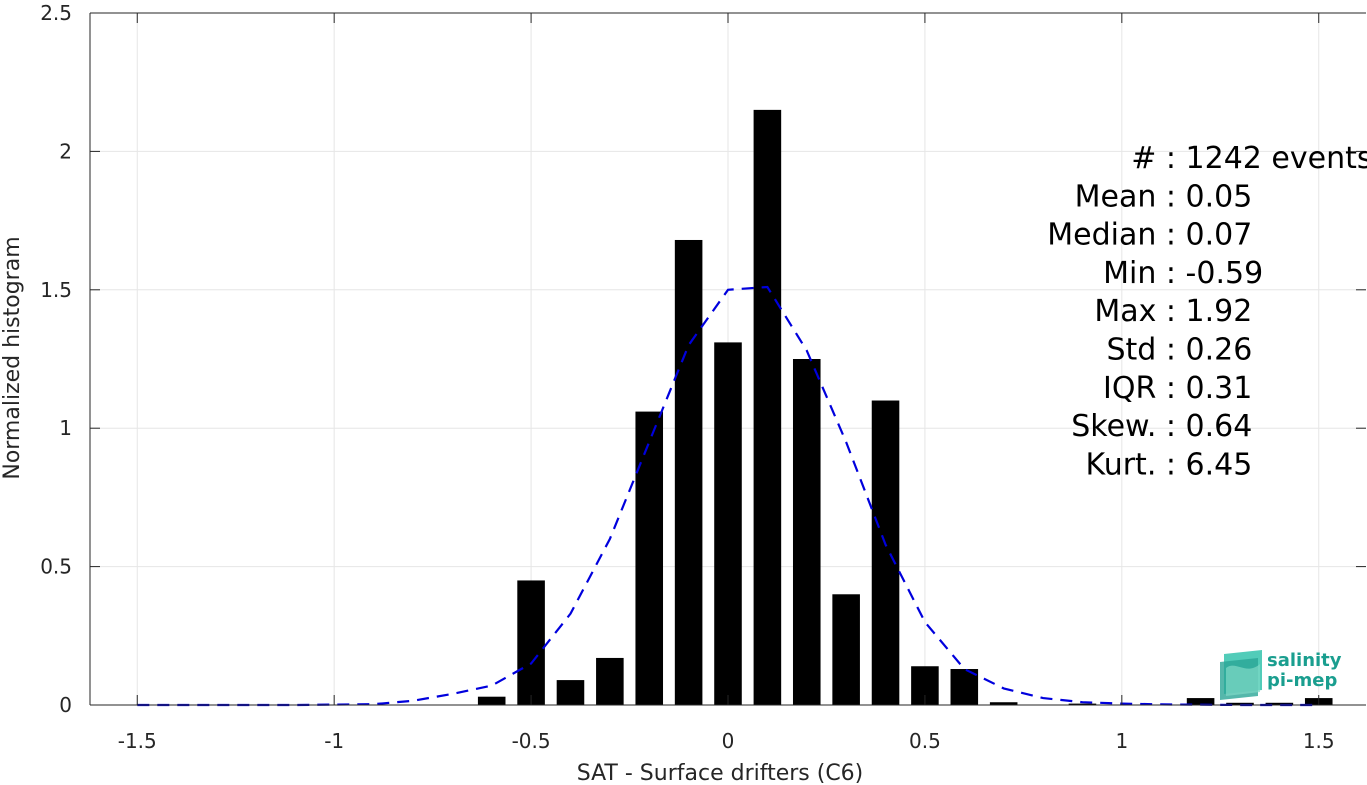  I want to click on stats-line: Max : 1.92, so click(1173, 311).